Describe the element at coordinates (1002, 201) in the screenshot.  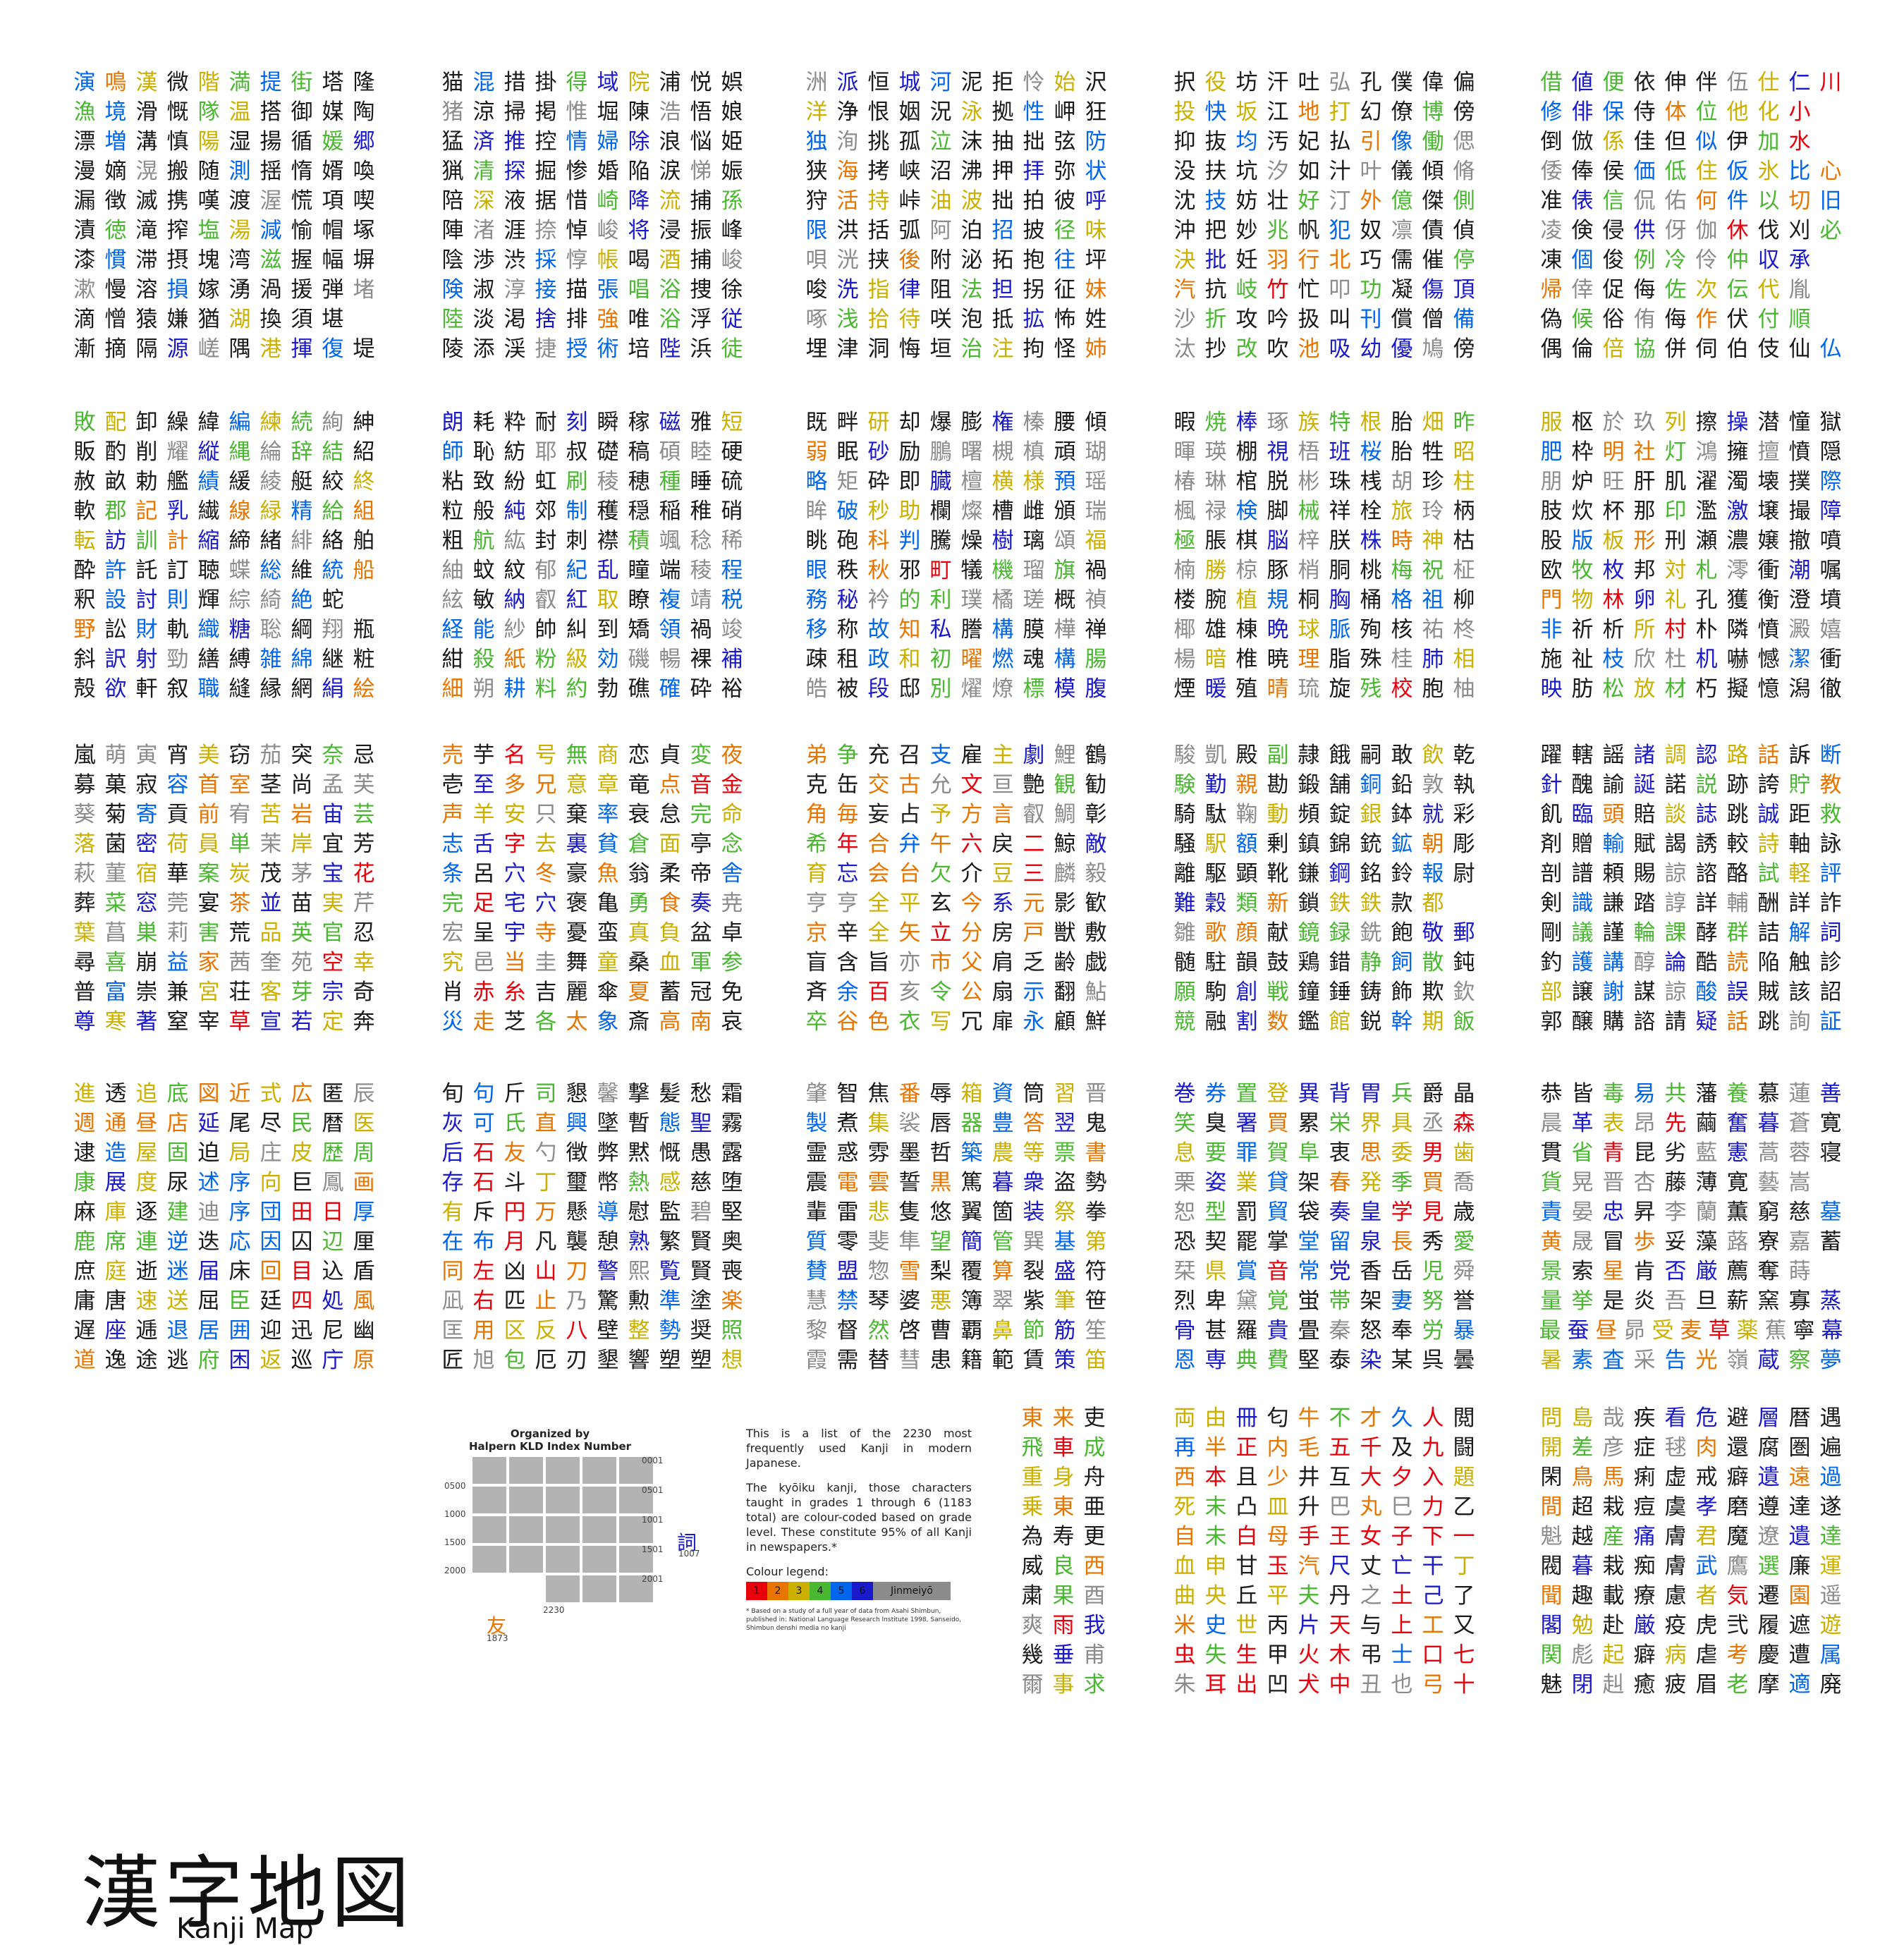
I see `kanji-cell: 拙` at that location.